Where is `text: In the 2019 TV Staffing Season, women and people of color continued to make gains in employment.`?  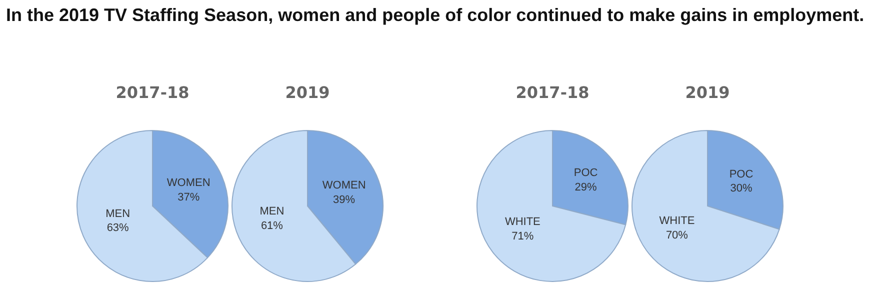 text: In the 2019 TV Staffing Season, women and people of color continued to make gains in employment. is located at coordinates (436, 15).